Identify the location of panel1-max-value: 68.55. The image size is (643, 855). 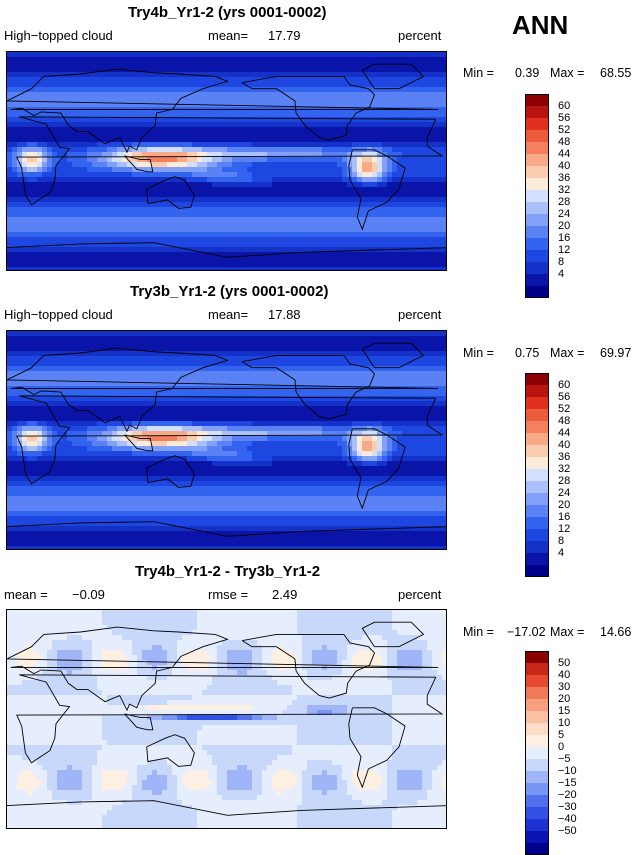
(615, 73).